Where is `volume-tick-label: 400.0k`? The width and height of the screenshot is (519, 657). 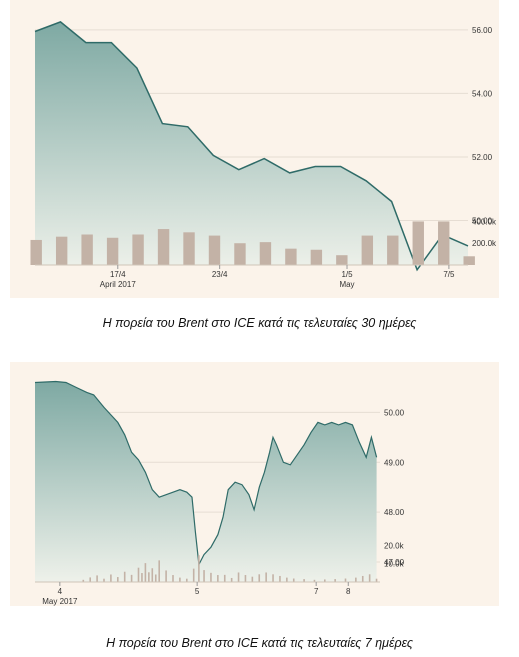 volume-tick-label: 400.0k is located at coordinates (484, 221).